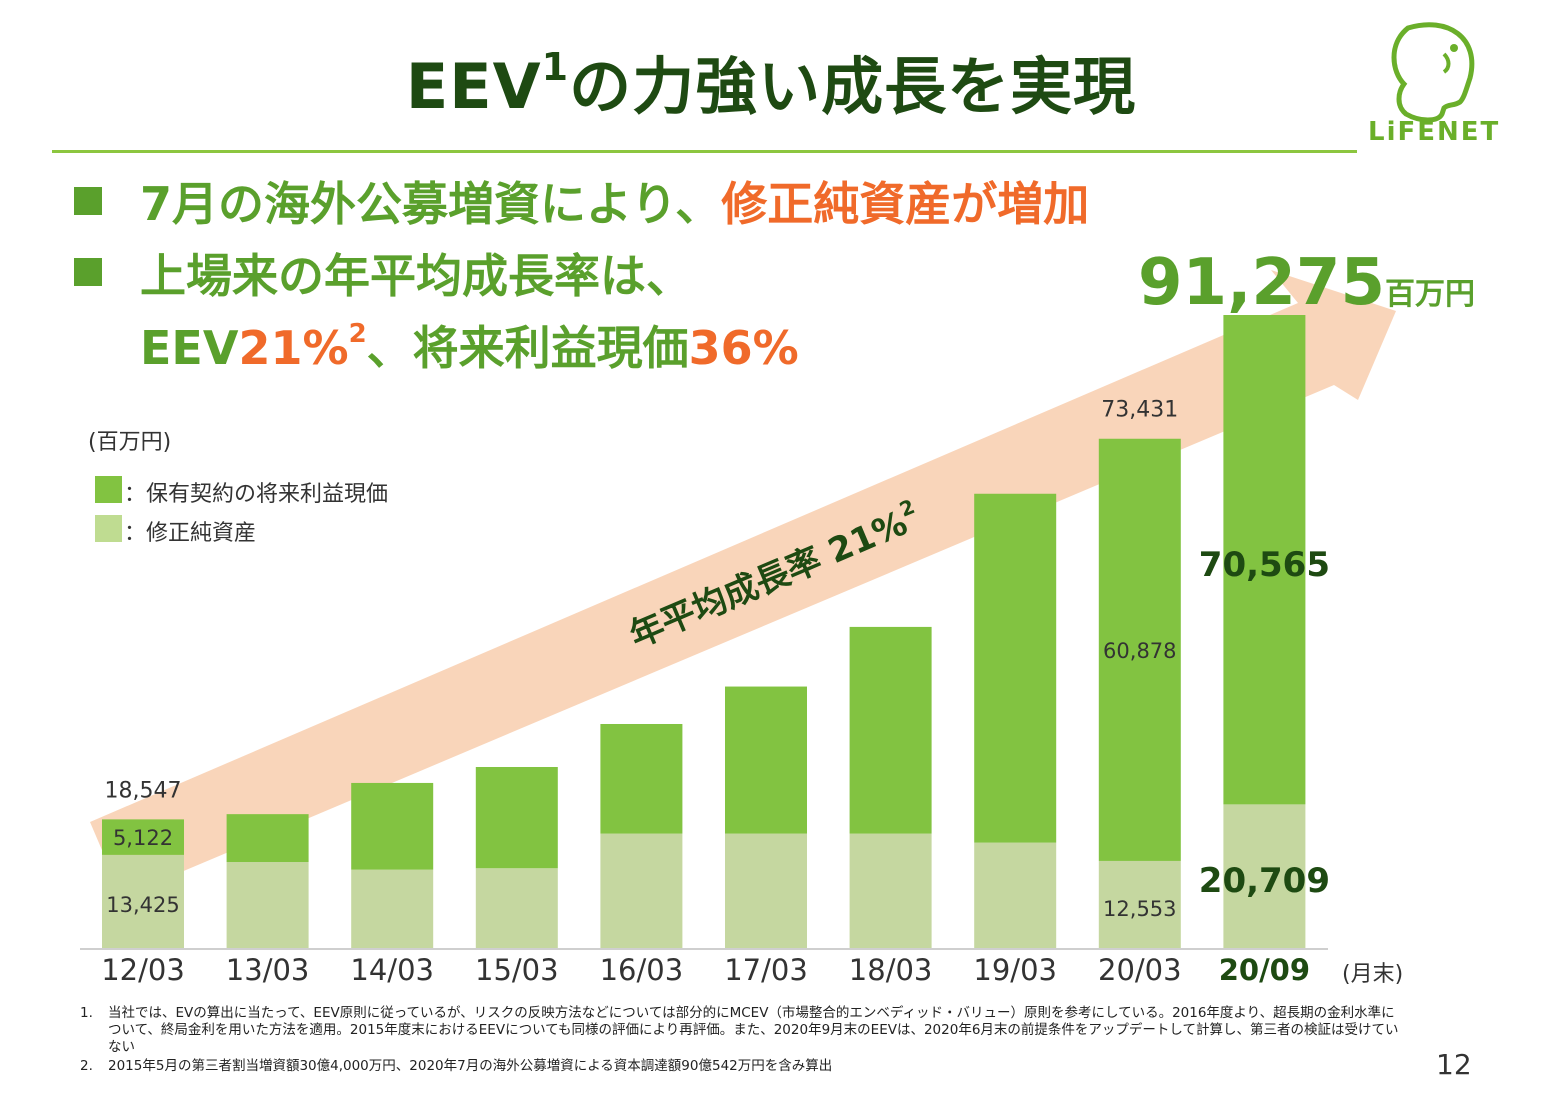  Describe the element at coordinates (1373, 974) in the screenshot. I see `x-axis-unit: (月末)` at that location.